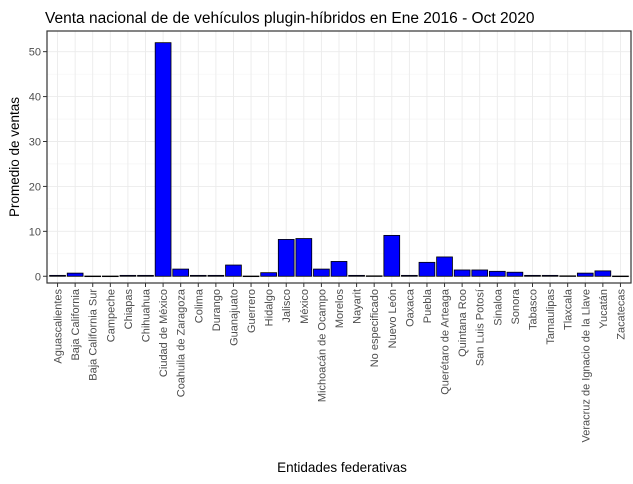  I want to click on x-tick-label: Baja California, so click(76, 324).